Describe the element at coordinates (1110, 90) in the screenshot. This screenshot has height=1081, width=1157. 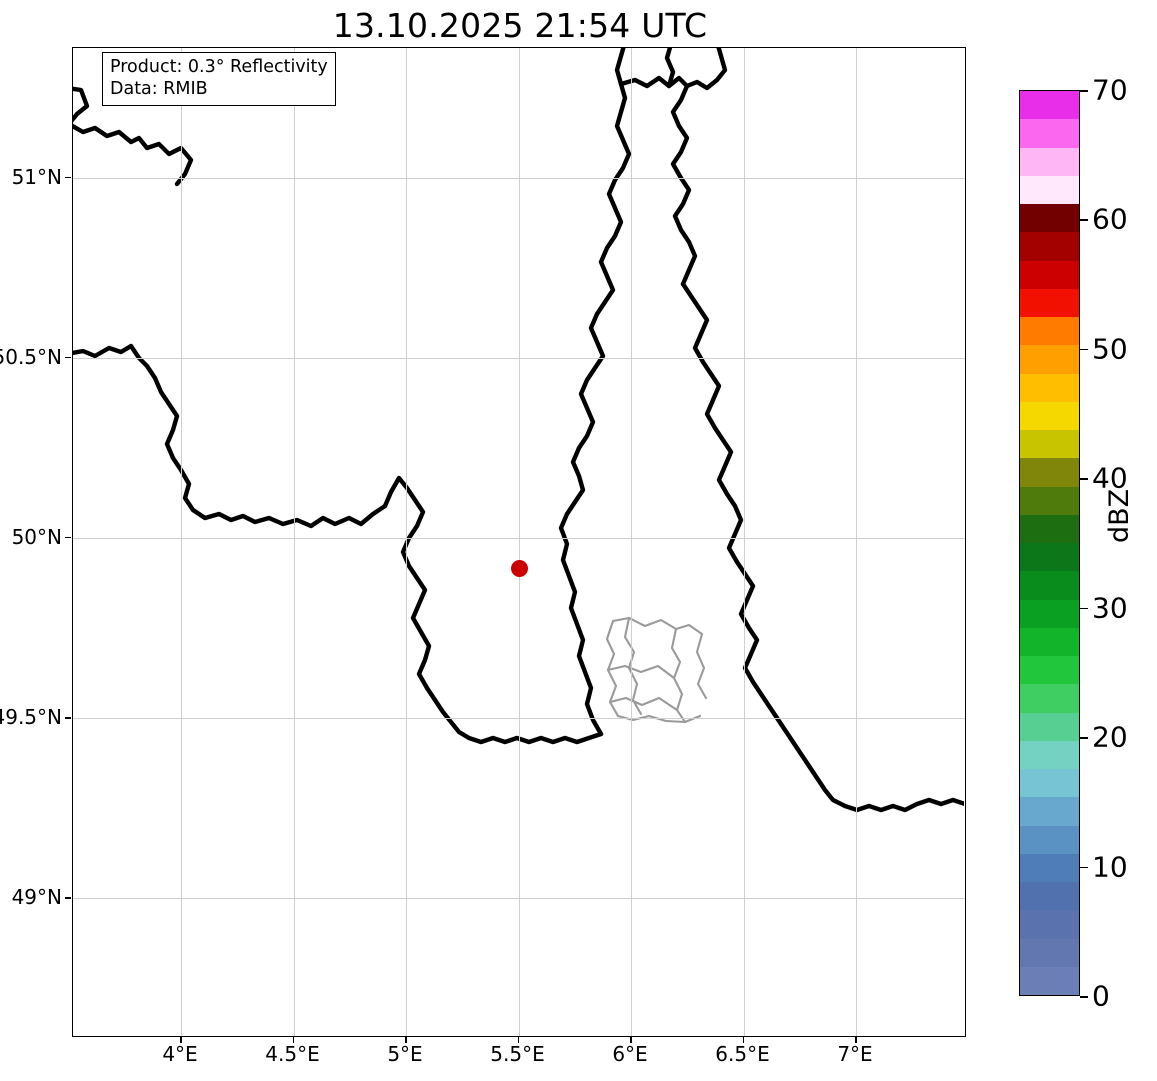
I see `colorbar-tick-label: 70` at that location.